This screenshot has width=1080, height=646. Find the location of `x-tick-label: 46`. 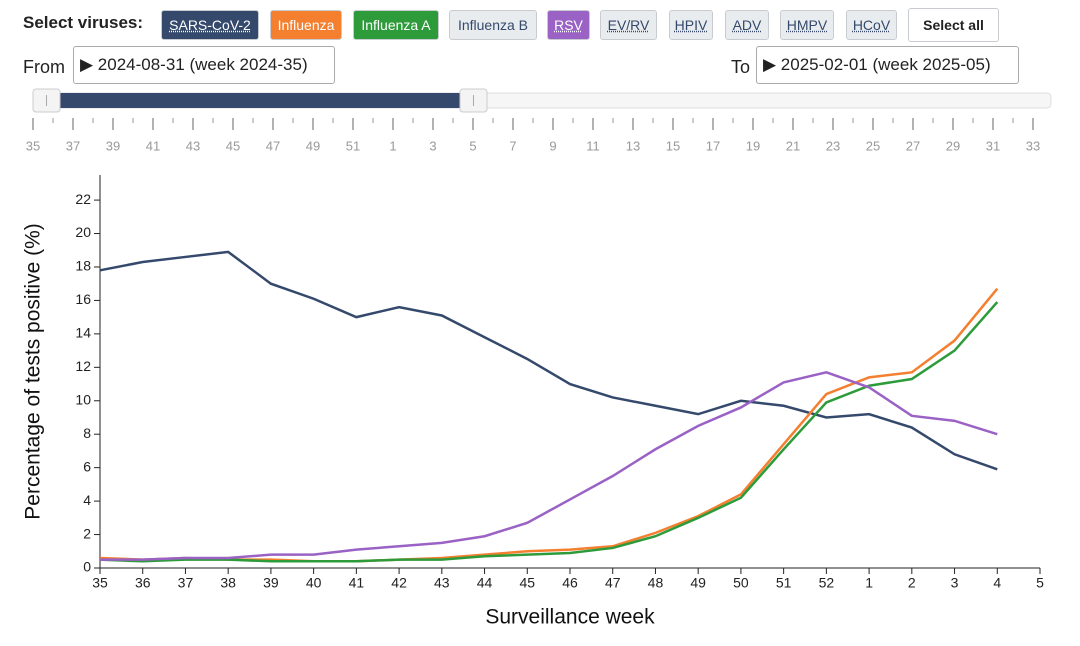

x-tick-label: 46 is located at coordinates (570, 583).